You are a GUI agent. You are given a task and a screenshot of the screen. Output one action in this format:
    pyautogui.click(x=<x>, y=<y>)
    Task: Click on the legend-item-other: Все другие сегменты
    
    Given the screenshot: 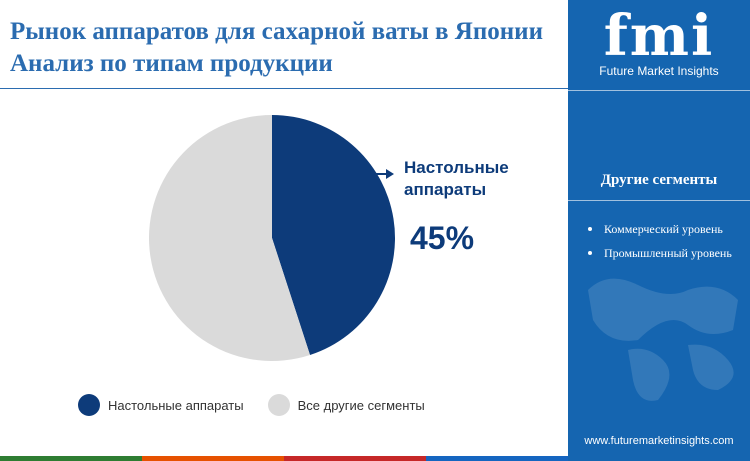 What is the action you would take?
    pyautogui.click(x=346, y=405)
    